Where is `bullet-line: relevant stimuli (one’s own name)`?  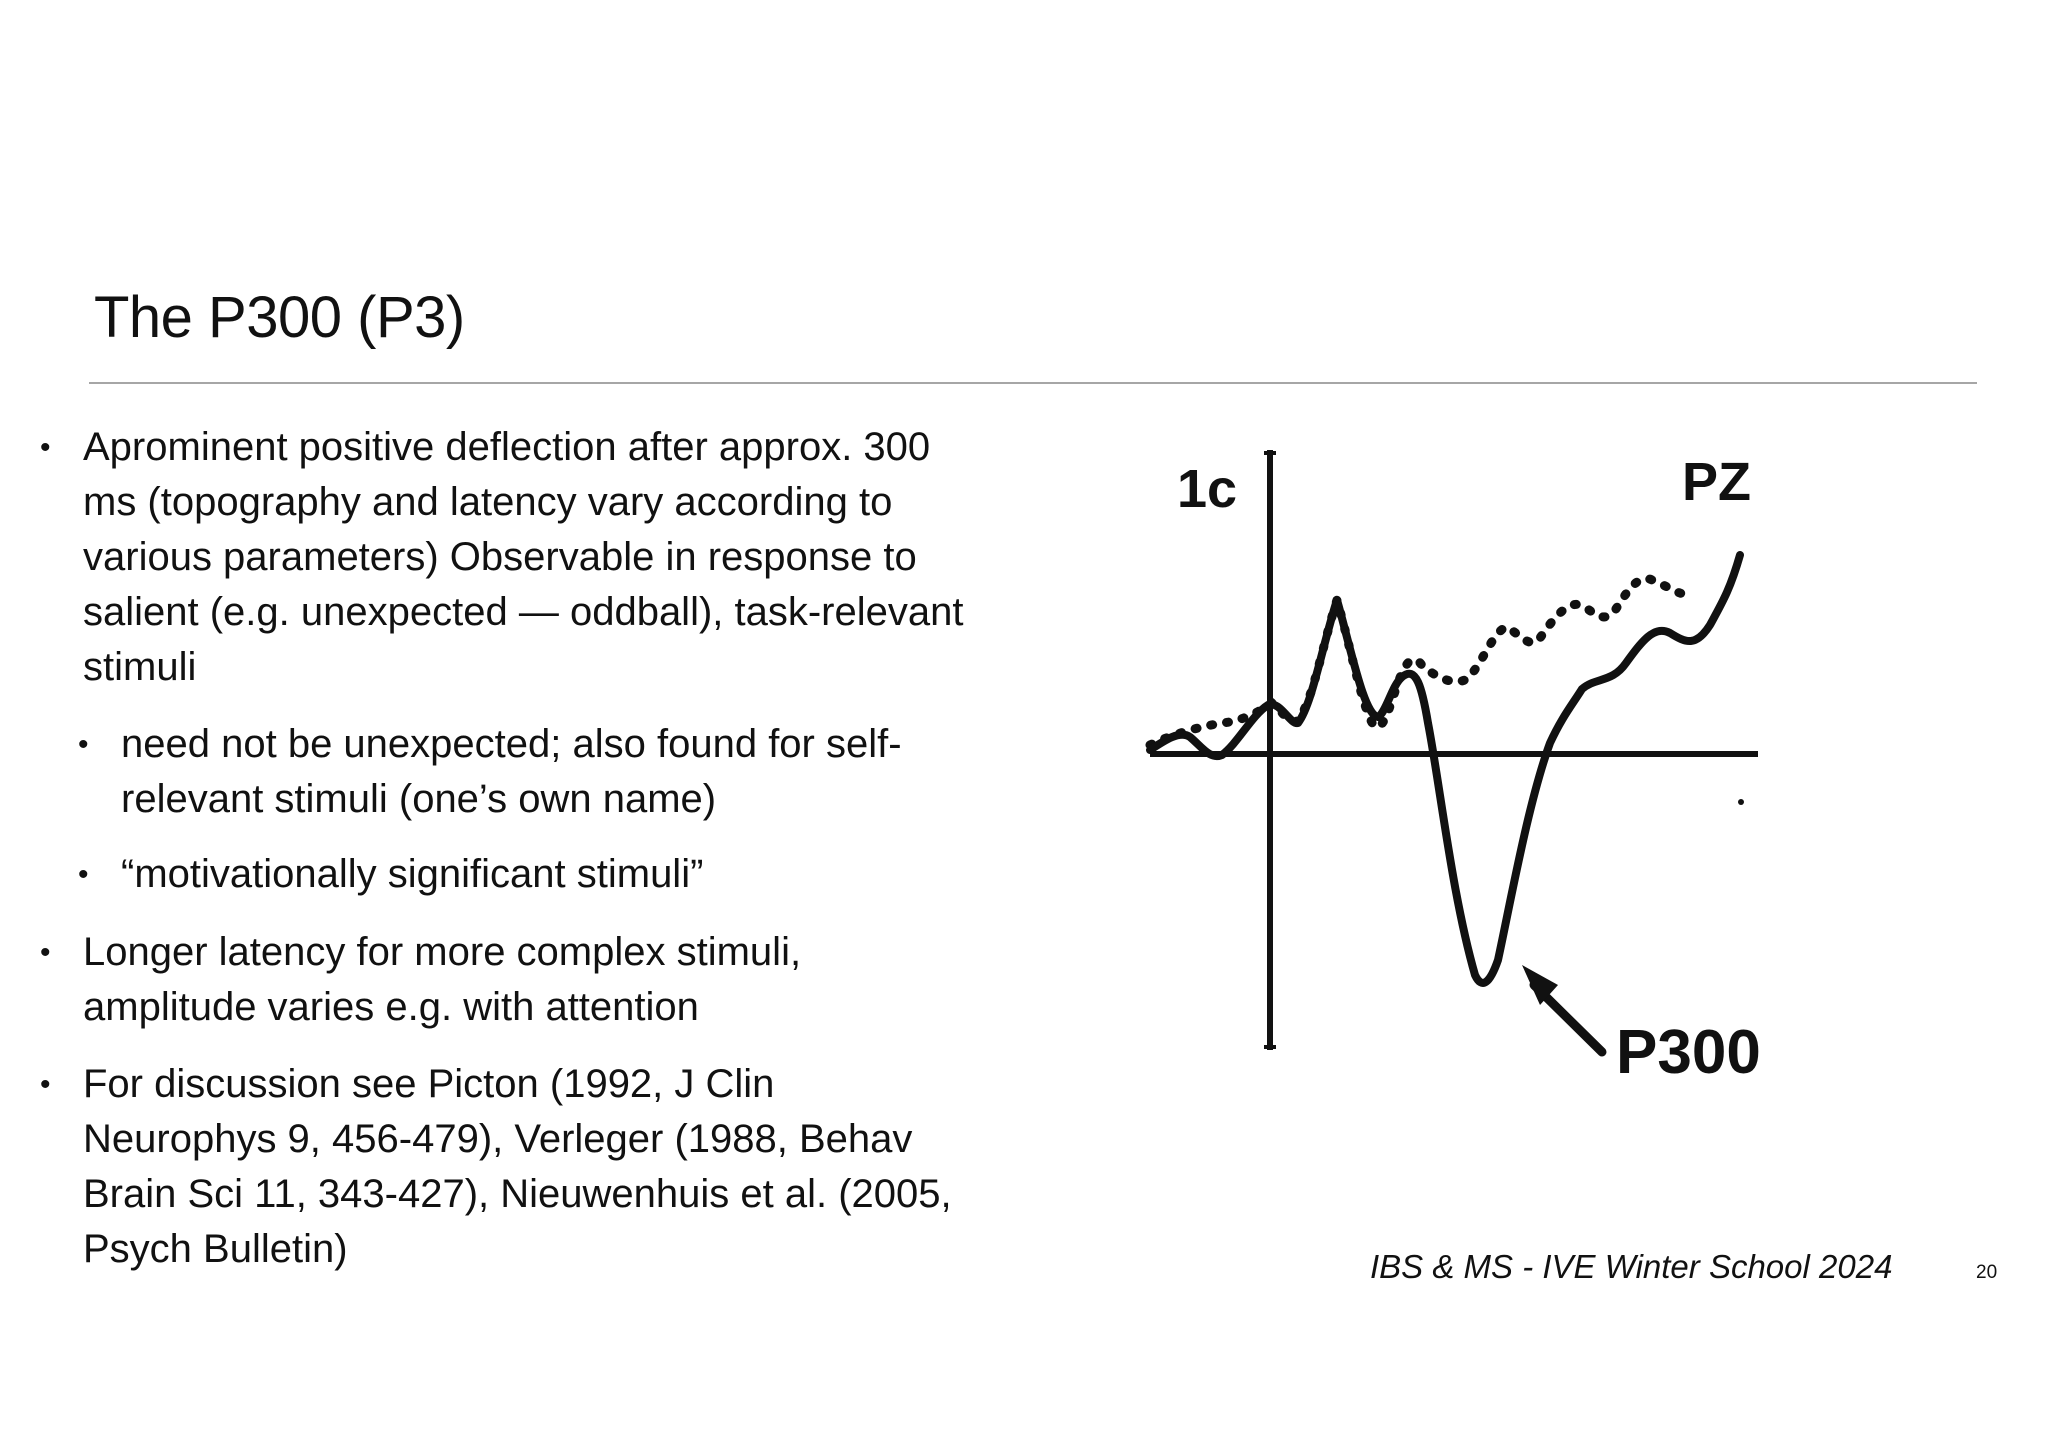
bullet-line: relevant stimuli (one’s own name) is located at coordinates (419, 799).